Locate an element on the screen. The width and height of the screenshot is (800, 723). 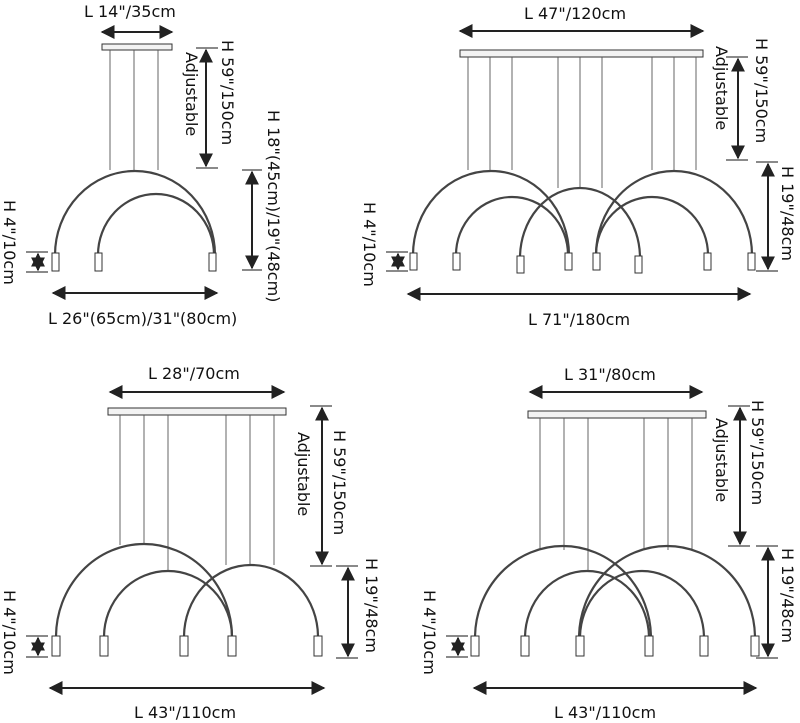
canopy-length-label: L 31"/80cm is located at coordinates (610, 374).